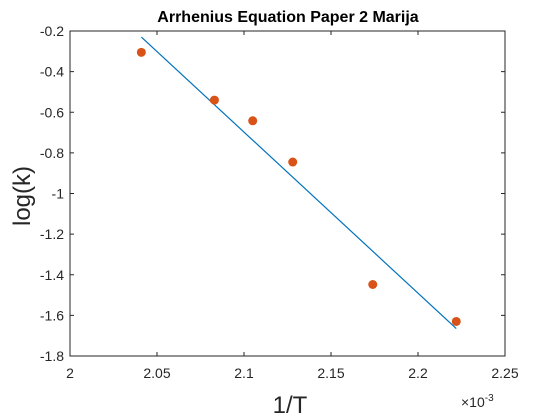  Describe the element at coordinates (489, 398) in the screenshot. I see `x-exponent-power: -3` at that location.